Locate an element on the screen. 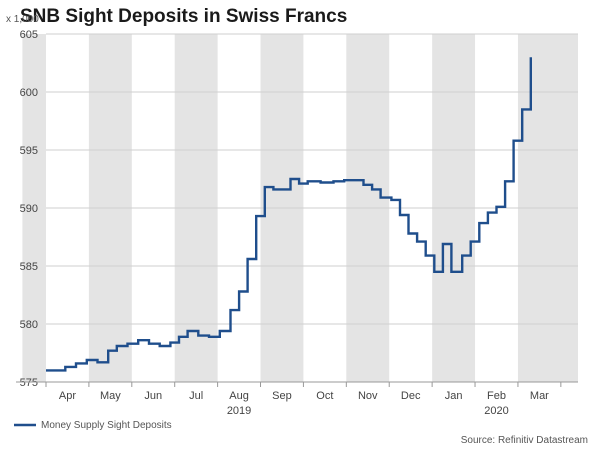 The height and width of the screenshot is (450, 600). x-year-label: 2019 is located at coordinates (239, 411).